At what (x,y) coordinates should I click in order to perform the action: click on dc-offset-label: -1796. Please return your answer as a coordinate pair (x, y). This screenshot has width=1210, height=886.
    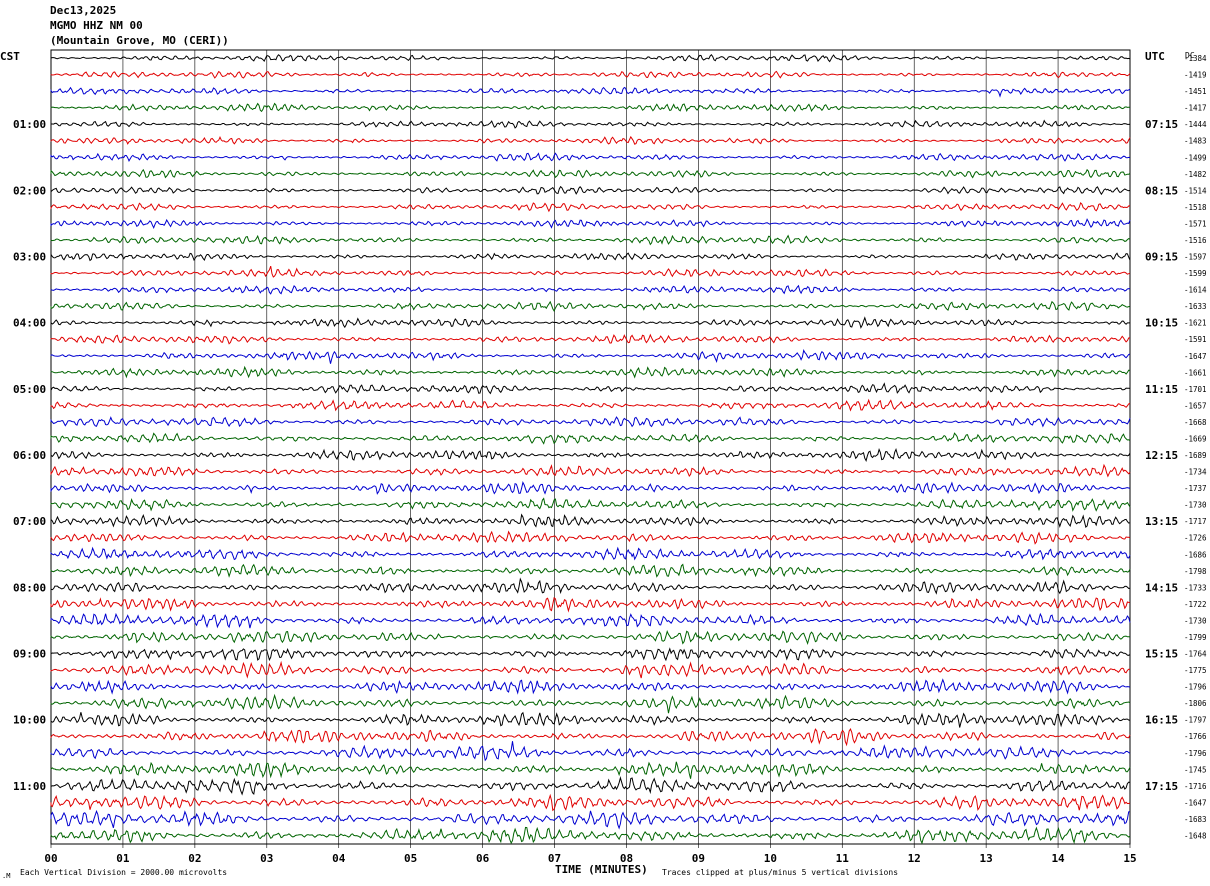
    Looking at the image, I should click on (1195, 687).